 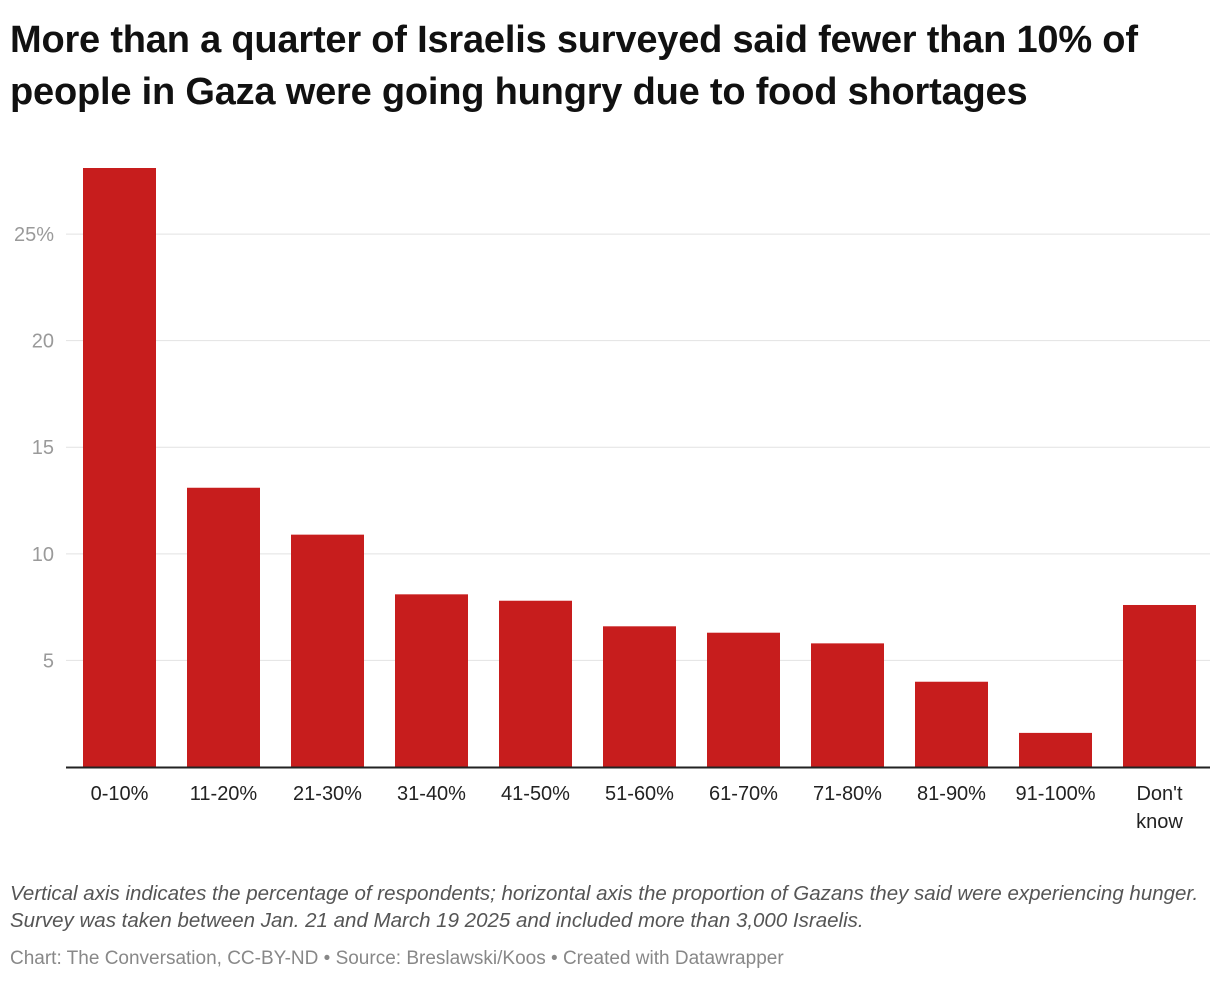 I want to click on x-tick-label: 81-90%, so click(x=951, y=794).